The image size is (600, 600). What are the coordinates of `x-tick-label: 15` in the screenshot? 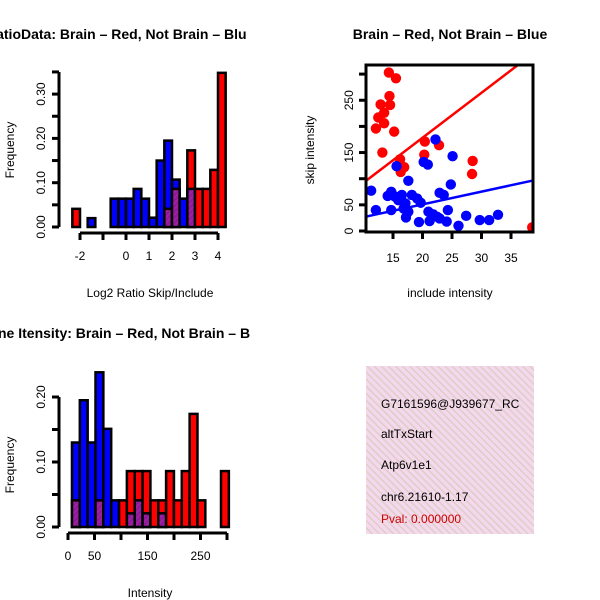 It's located at (393, 258).